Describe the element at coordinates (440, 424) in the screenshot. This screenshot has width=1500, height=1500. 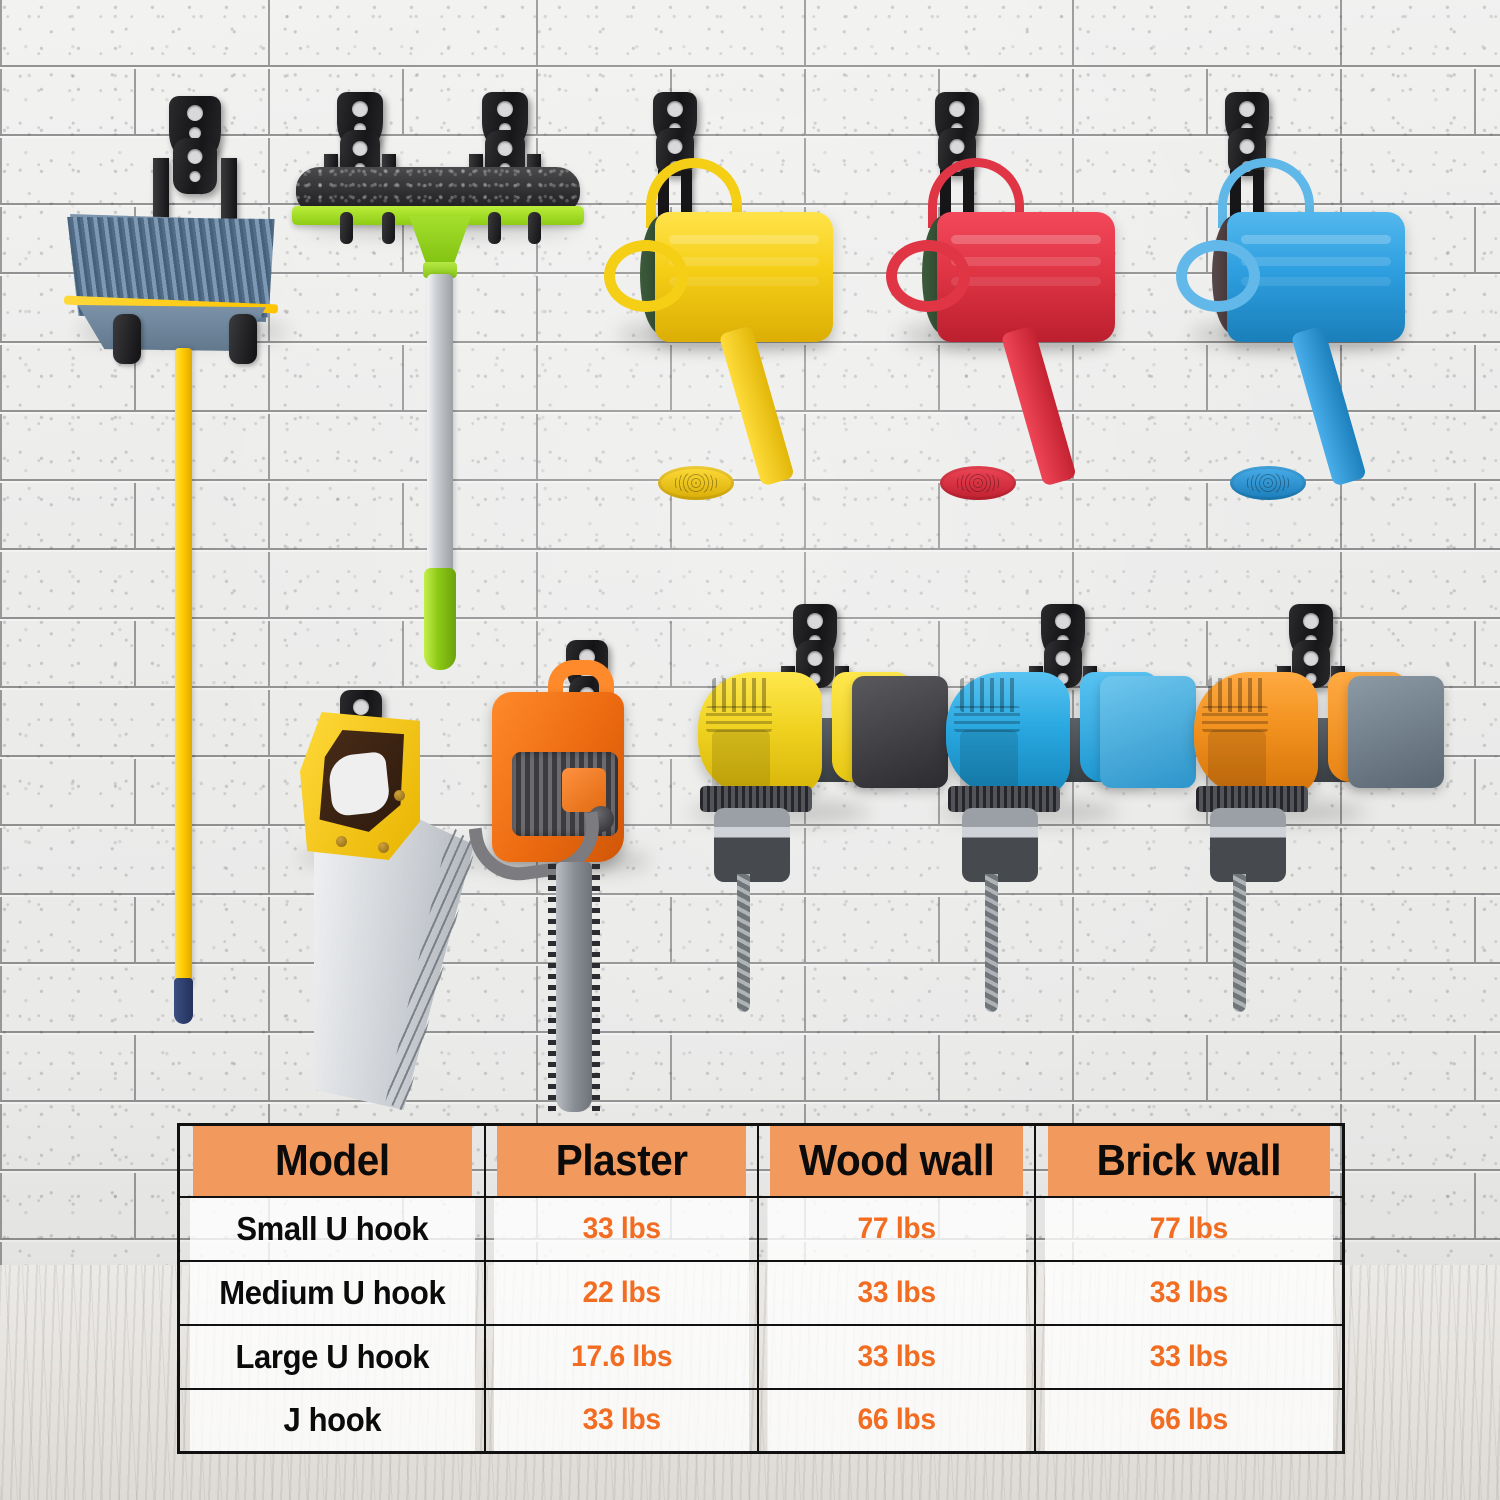
I see `squeegee-pole` at that location.